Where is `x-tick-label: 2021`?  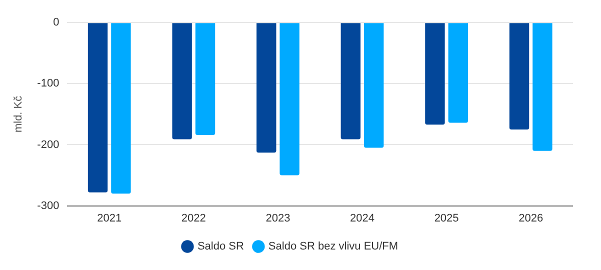 x-tick-label: 2021 is located at coordinates (109, 218).